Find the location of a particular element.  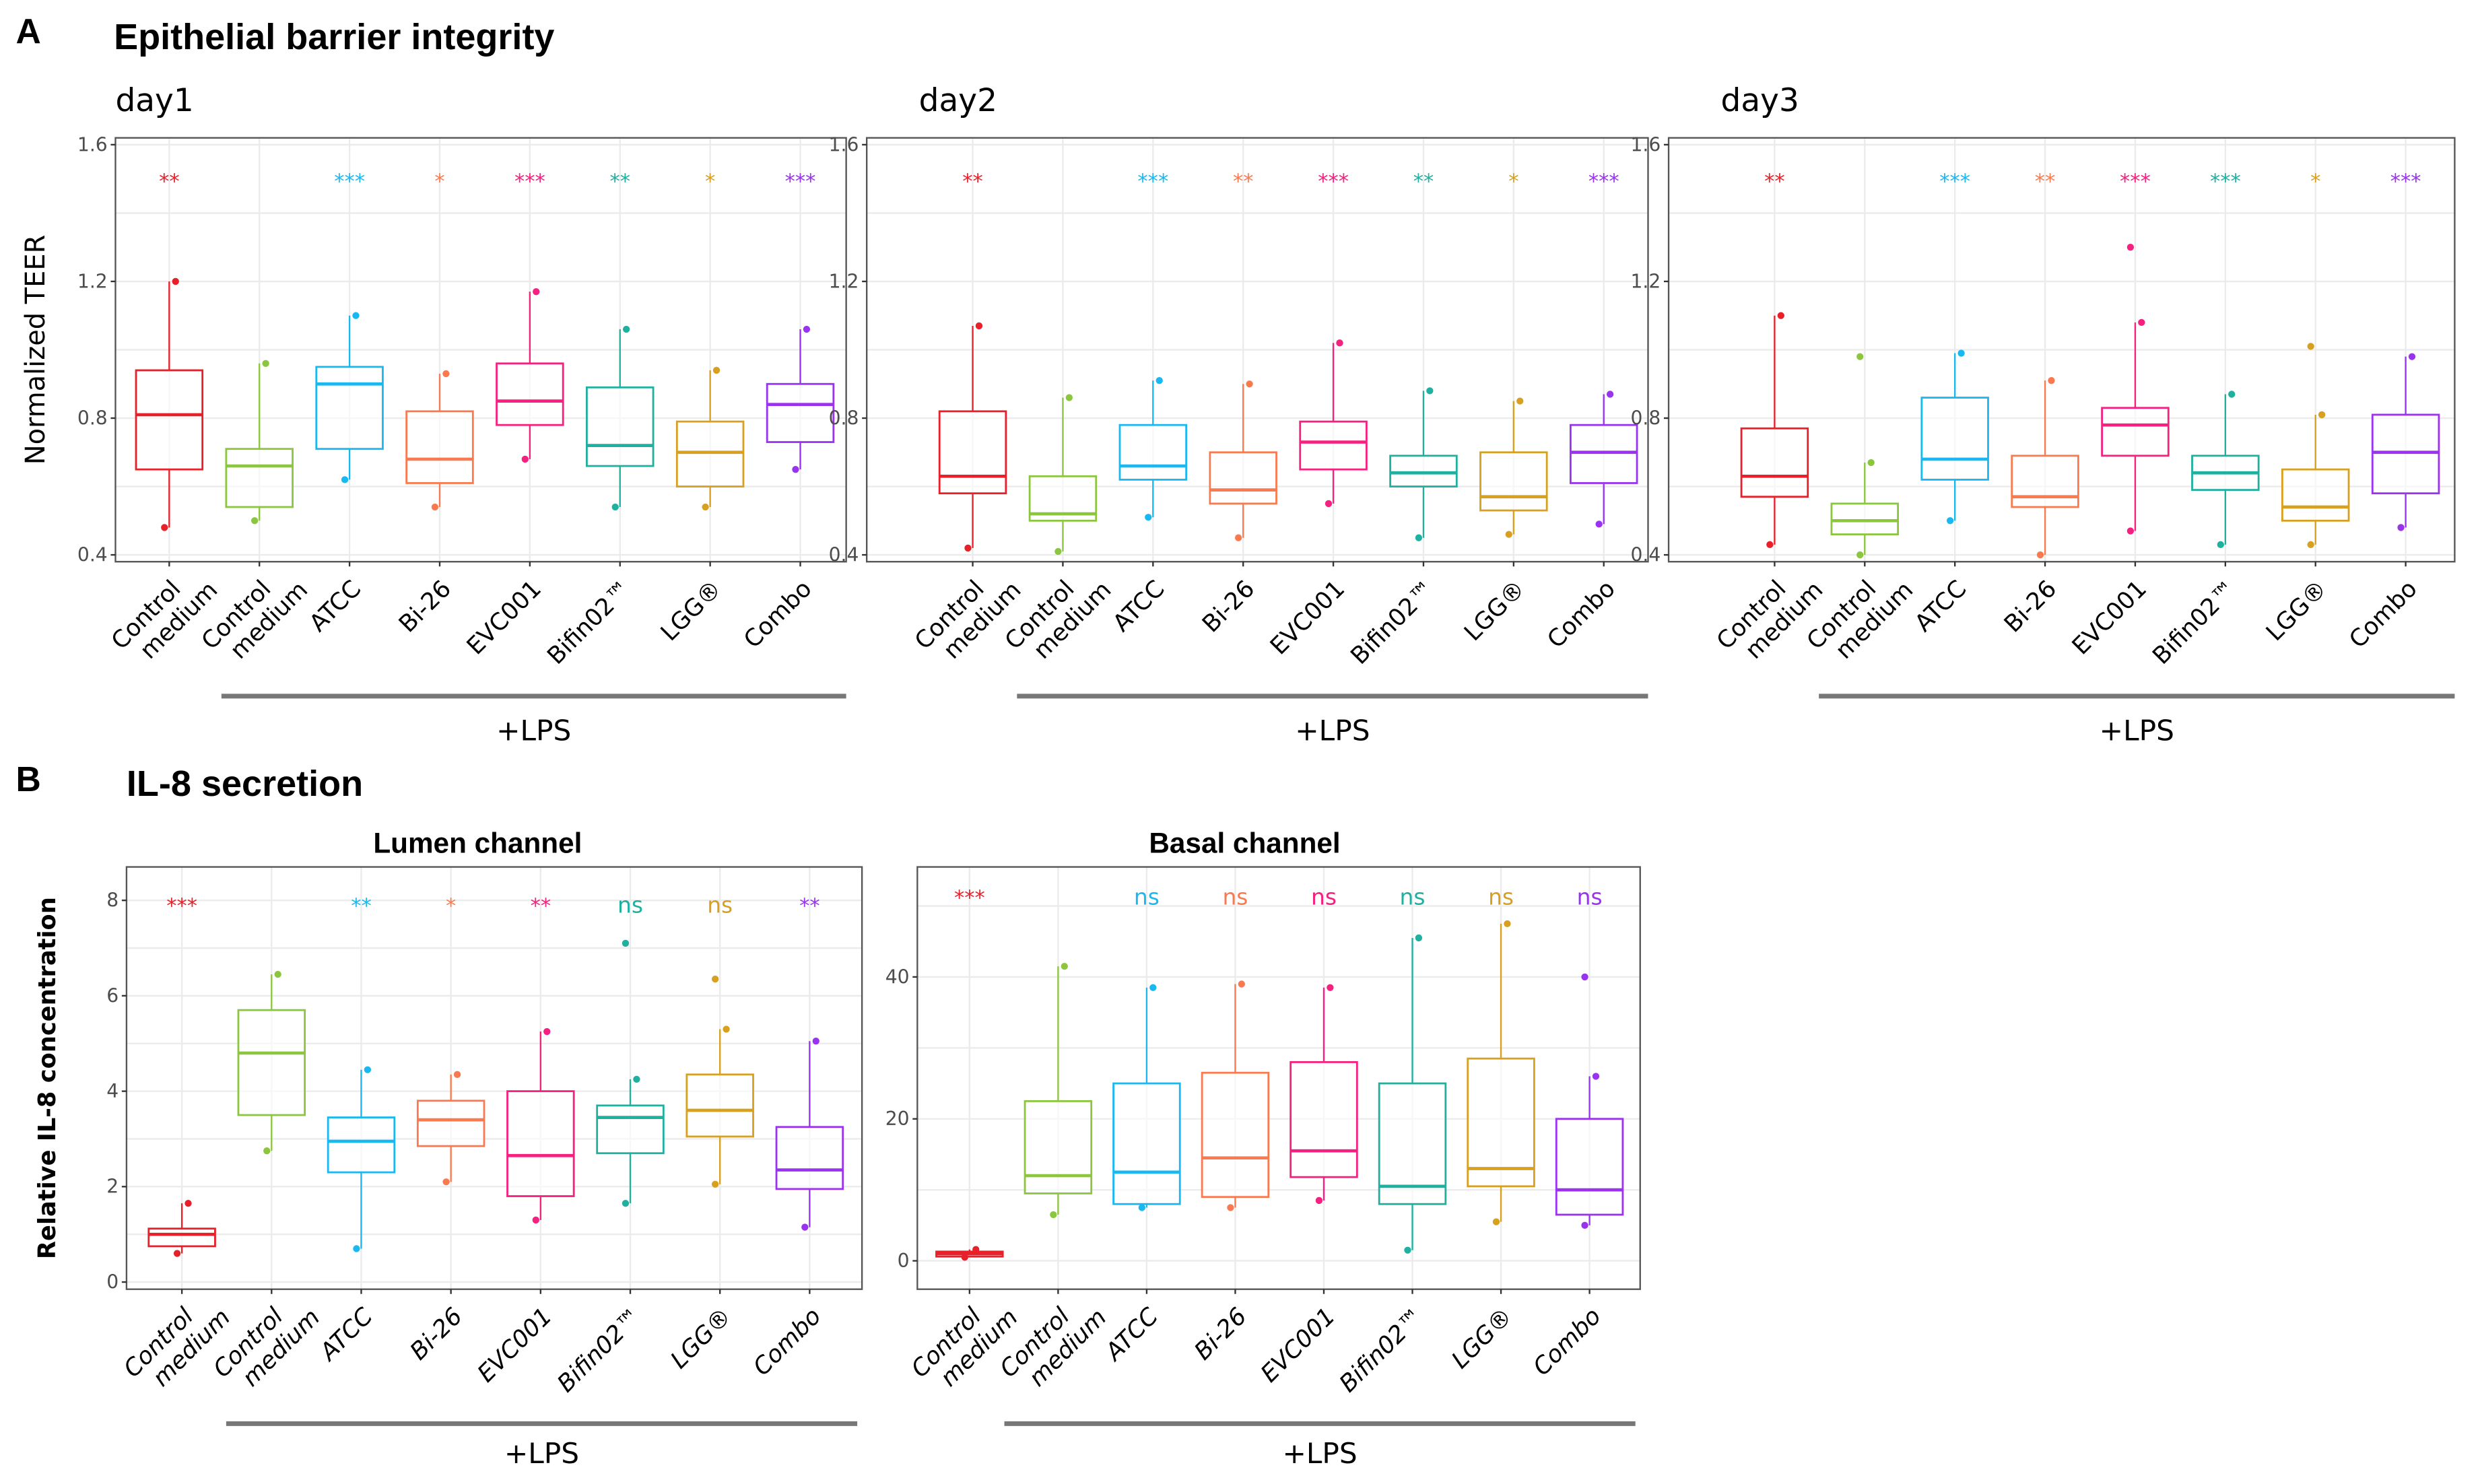

panel-a-letter: A is located at coordinates (28, 30).